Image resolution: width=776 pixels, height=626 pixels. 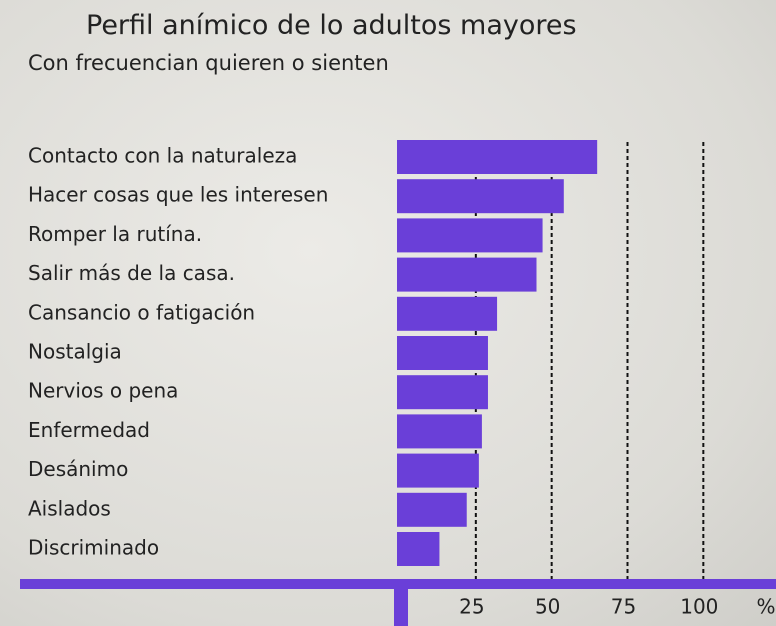 What do you see at coordinates (208, 63) in the screenshot?
I see `chart-subtitle: Con frecuencian quieren o sienten` at bounding box center [208, 63].